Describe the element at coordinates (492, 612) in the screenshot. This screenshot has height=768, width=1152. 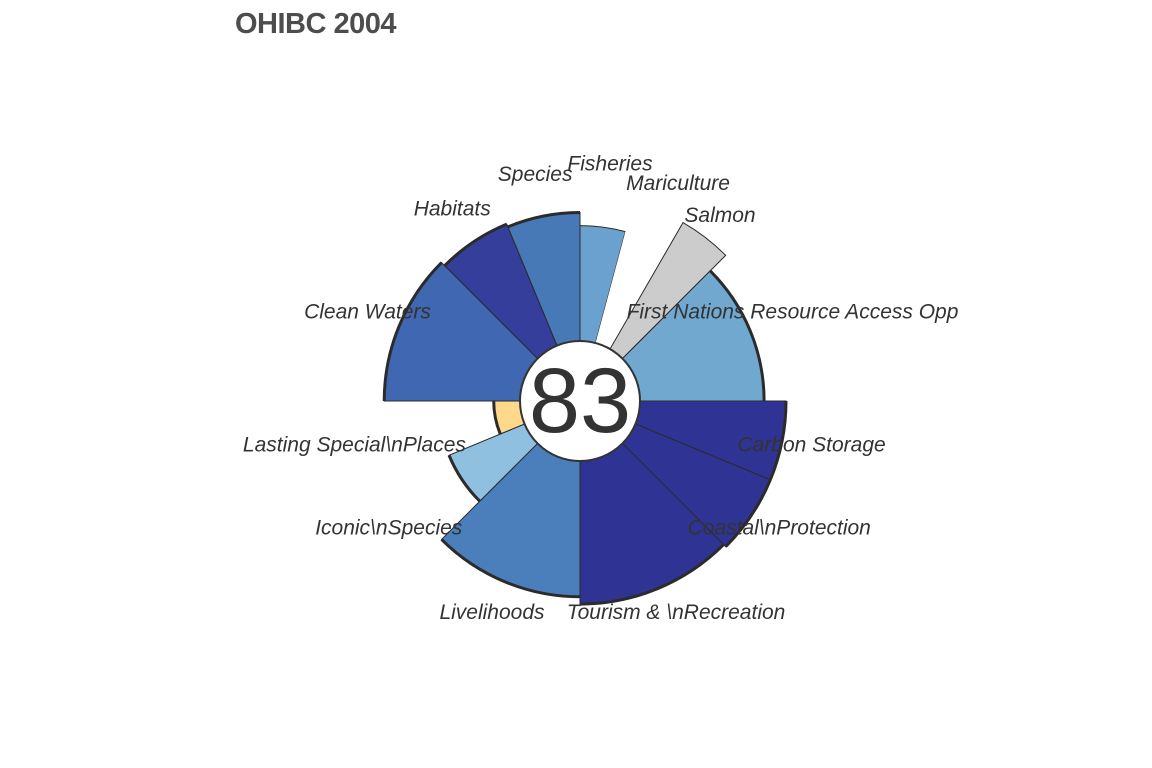
I see `petal-label-livelihoods: Livelihoods` at that location.